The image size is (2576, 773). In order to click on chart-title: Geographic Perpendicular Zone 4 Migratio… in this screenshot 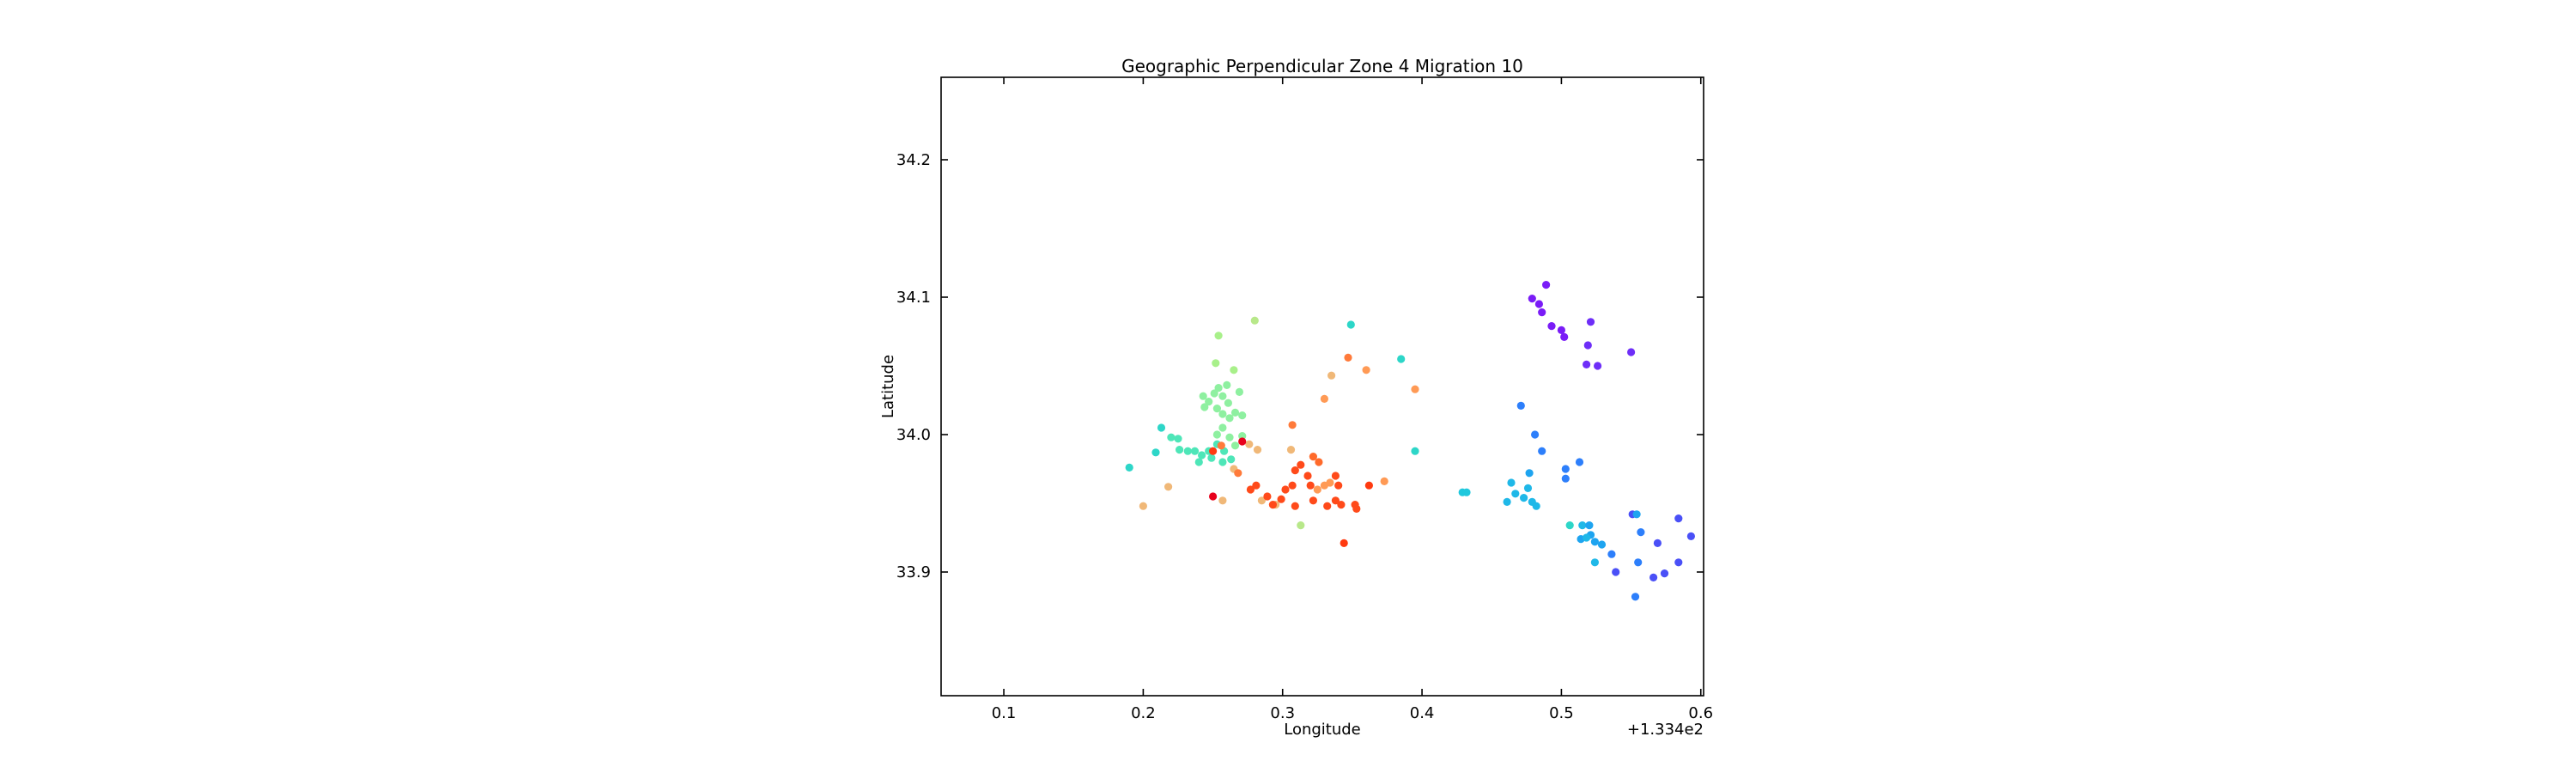, I will do `click(1322, 66)`.